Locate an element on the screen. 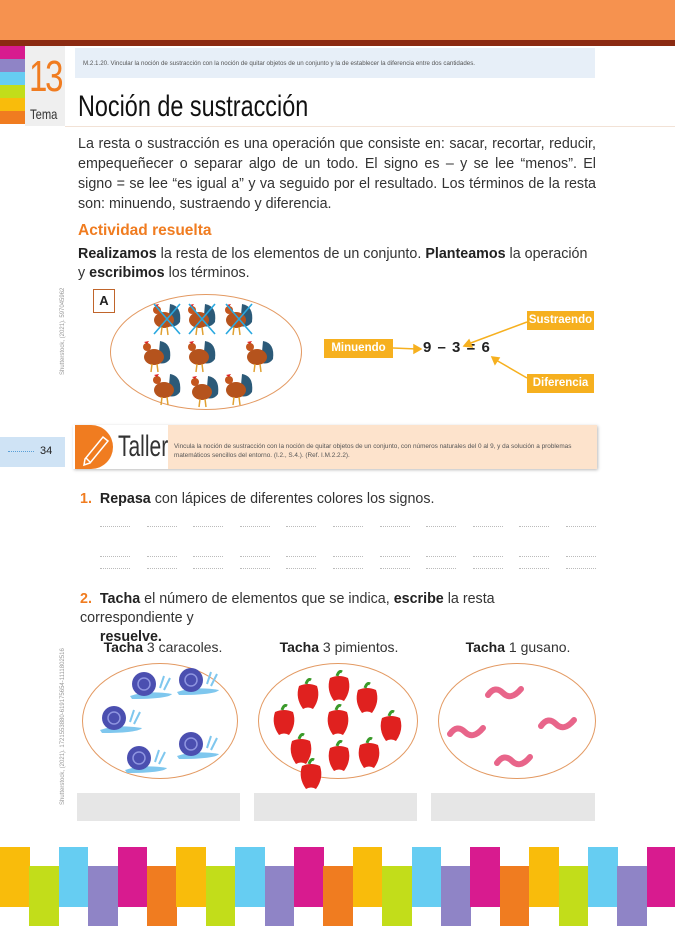 This screenshot has height=926, width=675. snail-set is located at coordinates (160, 721).